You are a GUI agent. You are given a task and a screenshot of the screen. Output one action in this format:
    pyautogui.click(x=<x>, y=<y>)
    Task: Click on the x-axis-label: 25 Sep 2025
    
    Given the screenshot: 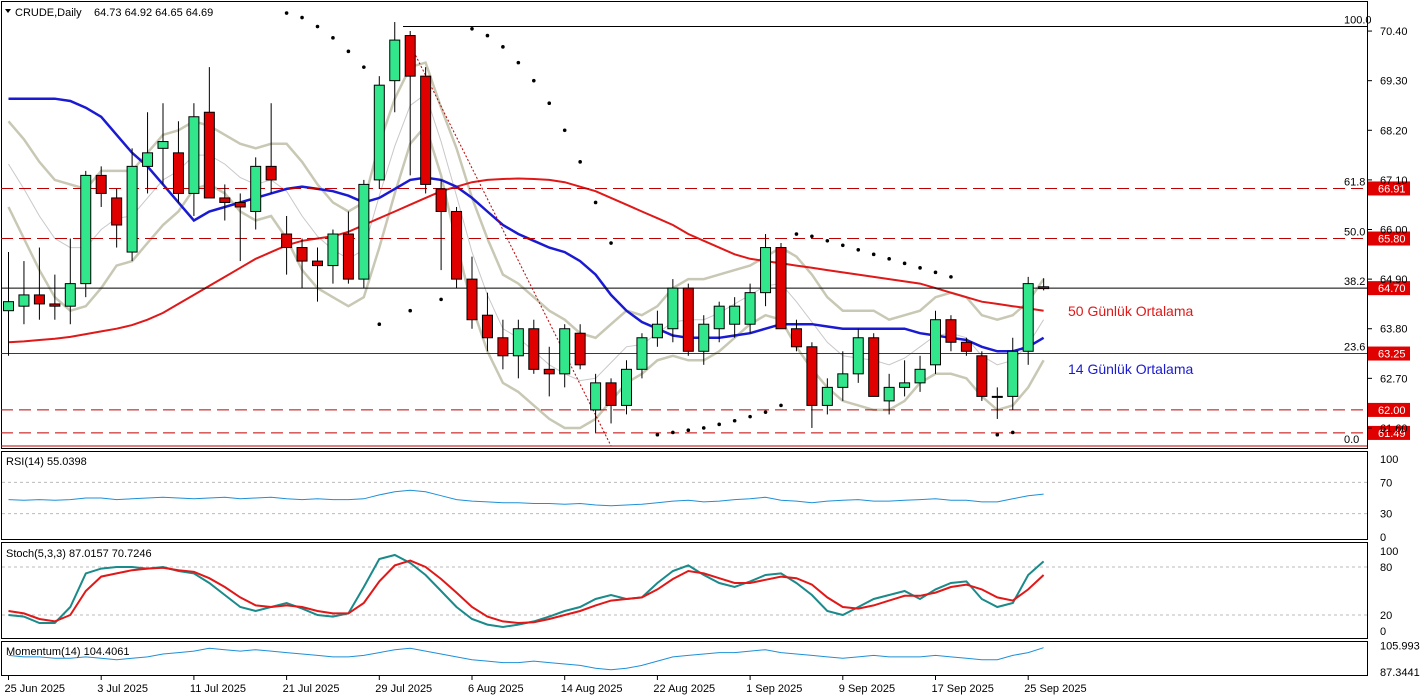 What is the action you would take?
    pyautogui.click(x=1055, y=689)
    